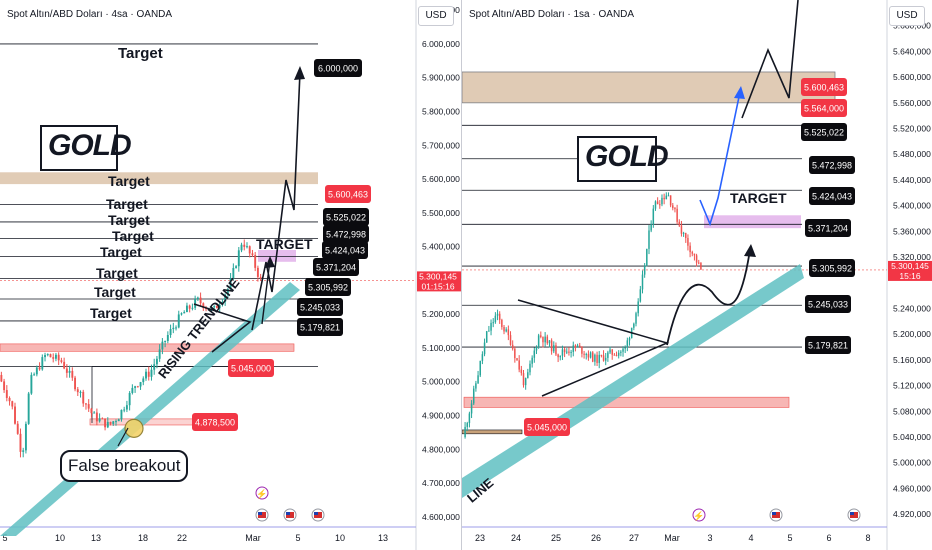 The width and height of the screenshot is (932, 550). What do you see at coordinates (346, 218) in the screenshot?
I see `price-label: 5.525,022` at bounding box center [346, 218].